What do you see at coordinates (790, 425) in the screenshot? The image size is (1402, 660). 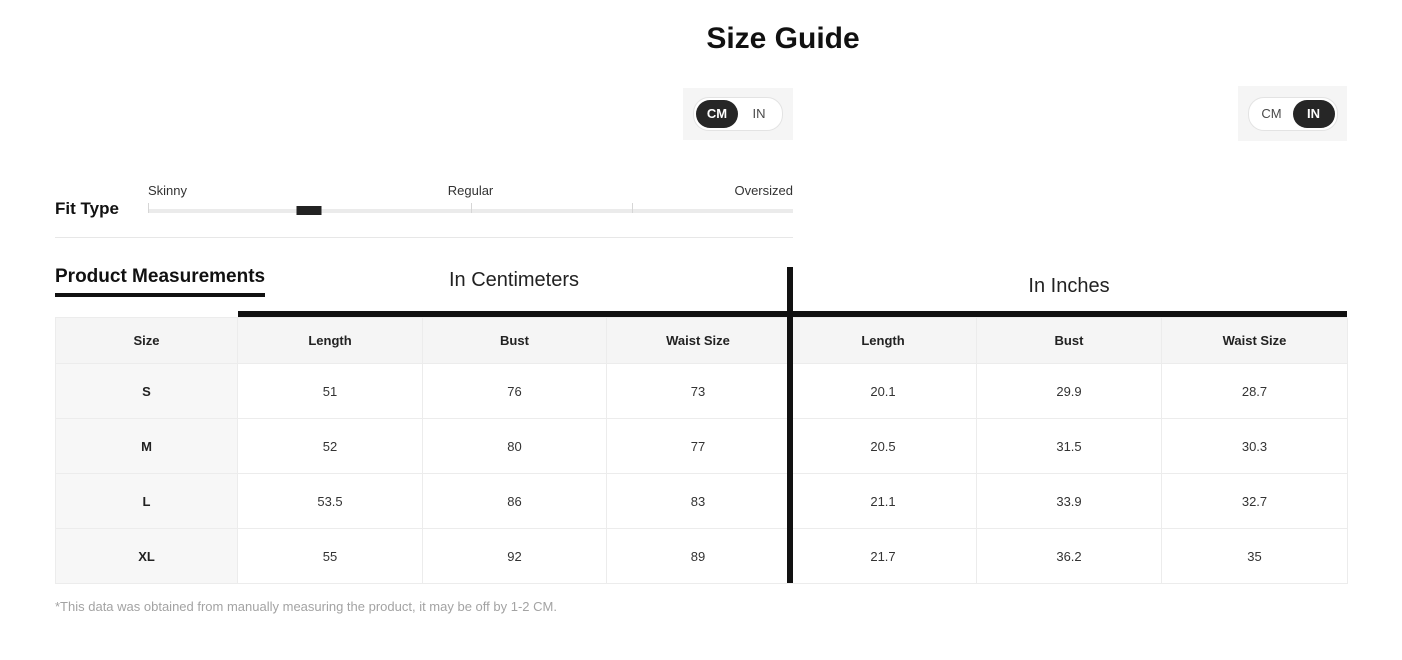 I see `cm-in-divider-bar` at bounding box center [790, 425].